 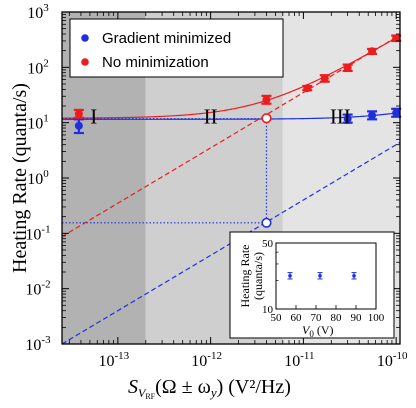 I want to click on inset-y-title-line2: (quanta/s), so click(x=258, y=276).